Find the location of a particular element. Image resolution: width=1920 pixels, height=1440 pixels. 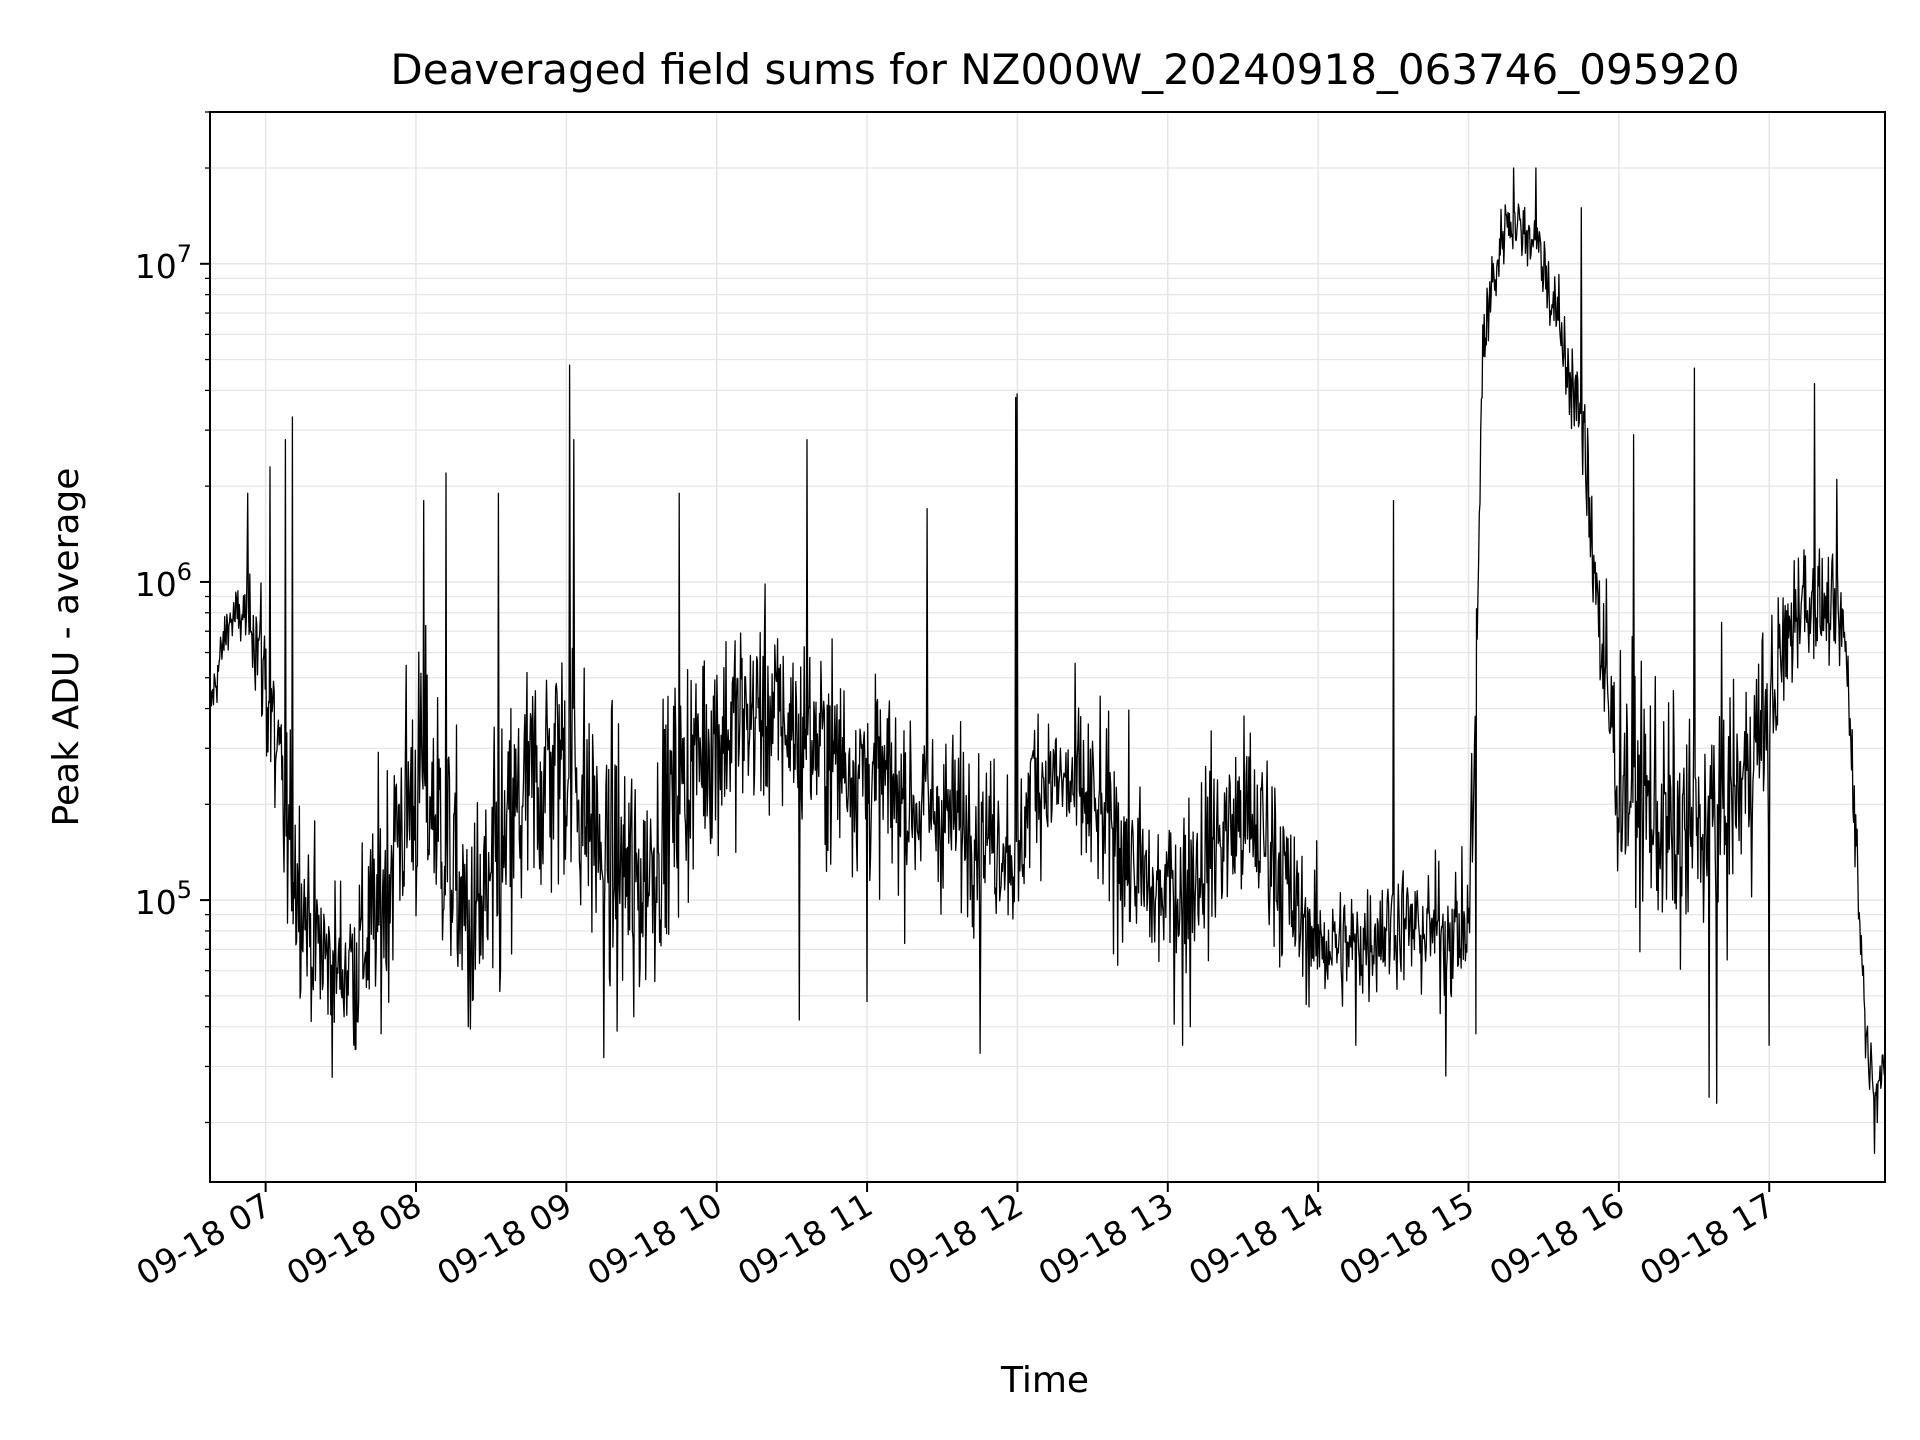

y-tick-label: 10⁵ is located at coordinates (163, 899).